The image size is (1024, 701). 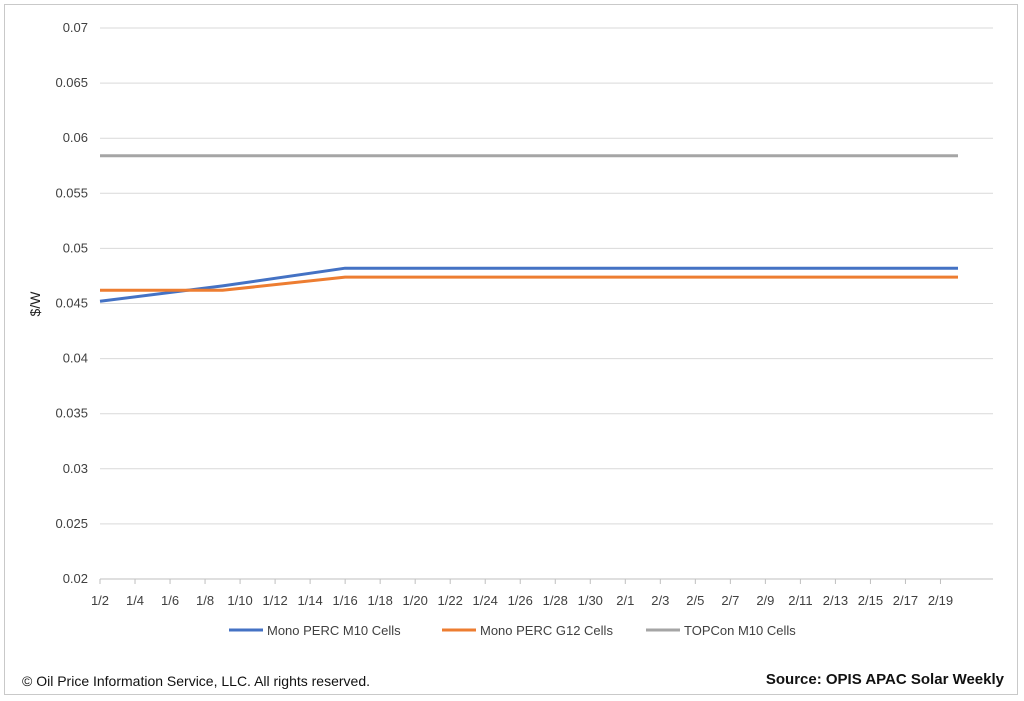 I want to click on x-tick-label: 1/16, so click(x=344, y=600).